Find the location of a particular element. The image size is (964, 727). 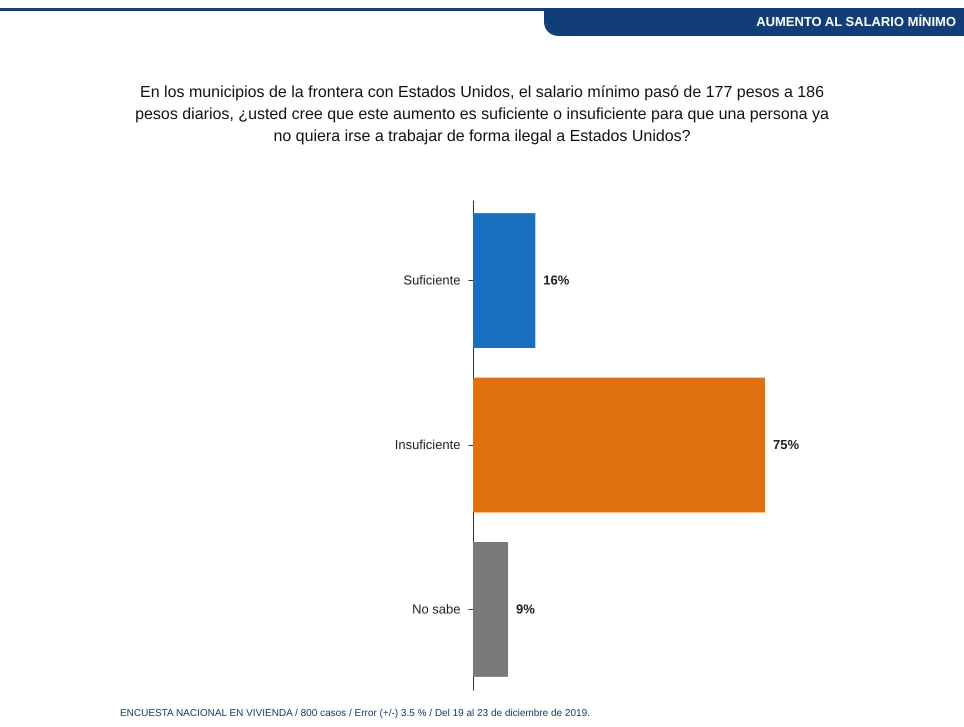

y-tick-label: No sabe is located at coordinates (436, 608).